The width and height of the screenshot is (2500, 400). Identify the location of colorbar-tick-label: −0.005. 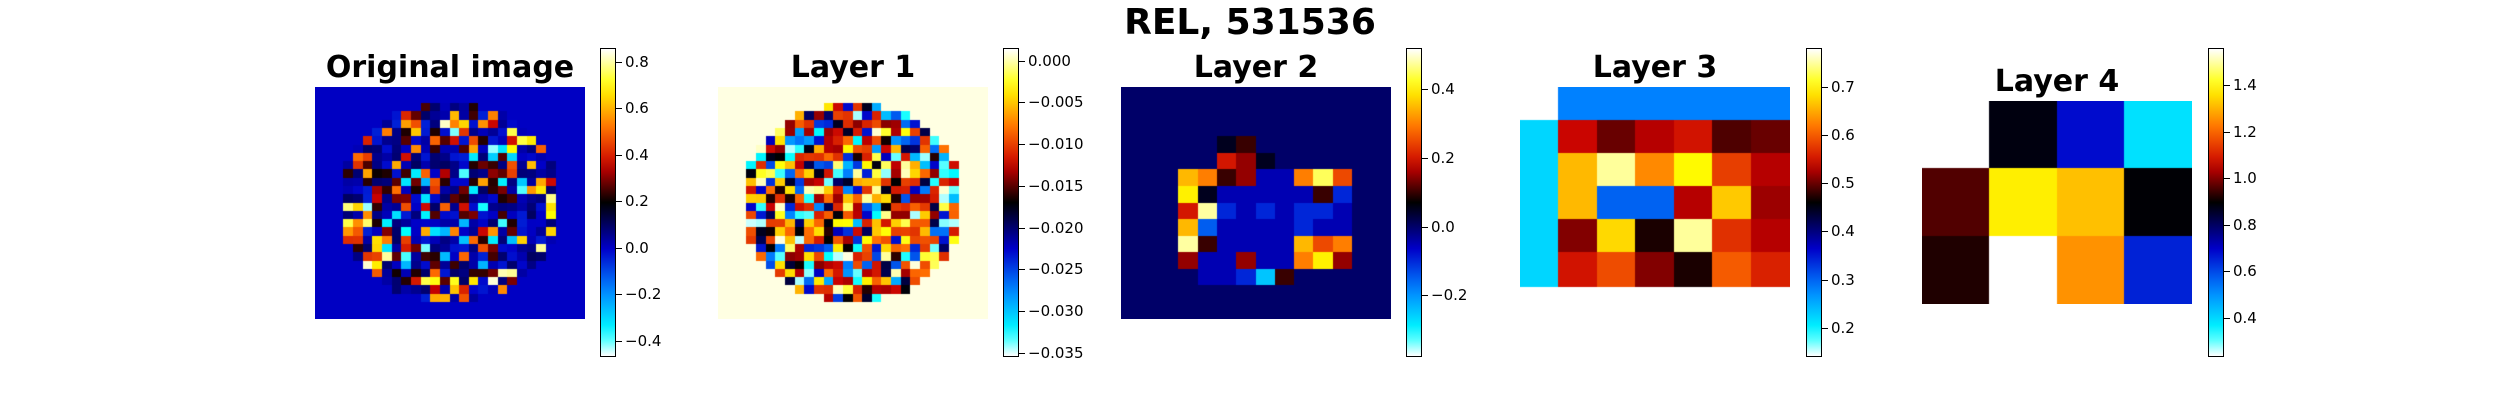
(1056, 102).